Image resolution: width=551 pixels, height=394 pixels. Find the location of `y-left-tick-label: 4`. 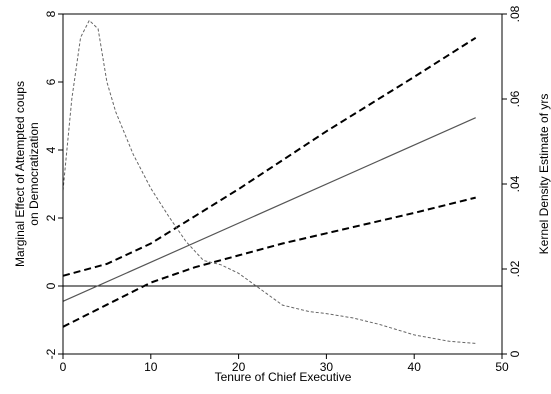

y-left-tick-label: 4 is located at coordinates (51, 149).